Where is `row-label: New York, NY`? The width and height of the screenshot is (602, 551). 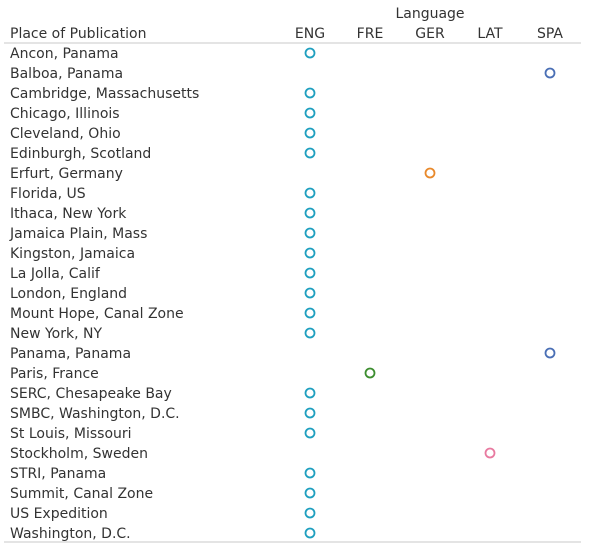
row-label: New York, NY is located at coordinates (56, 334).